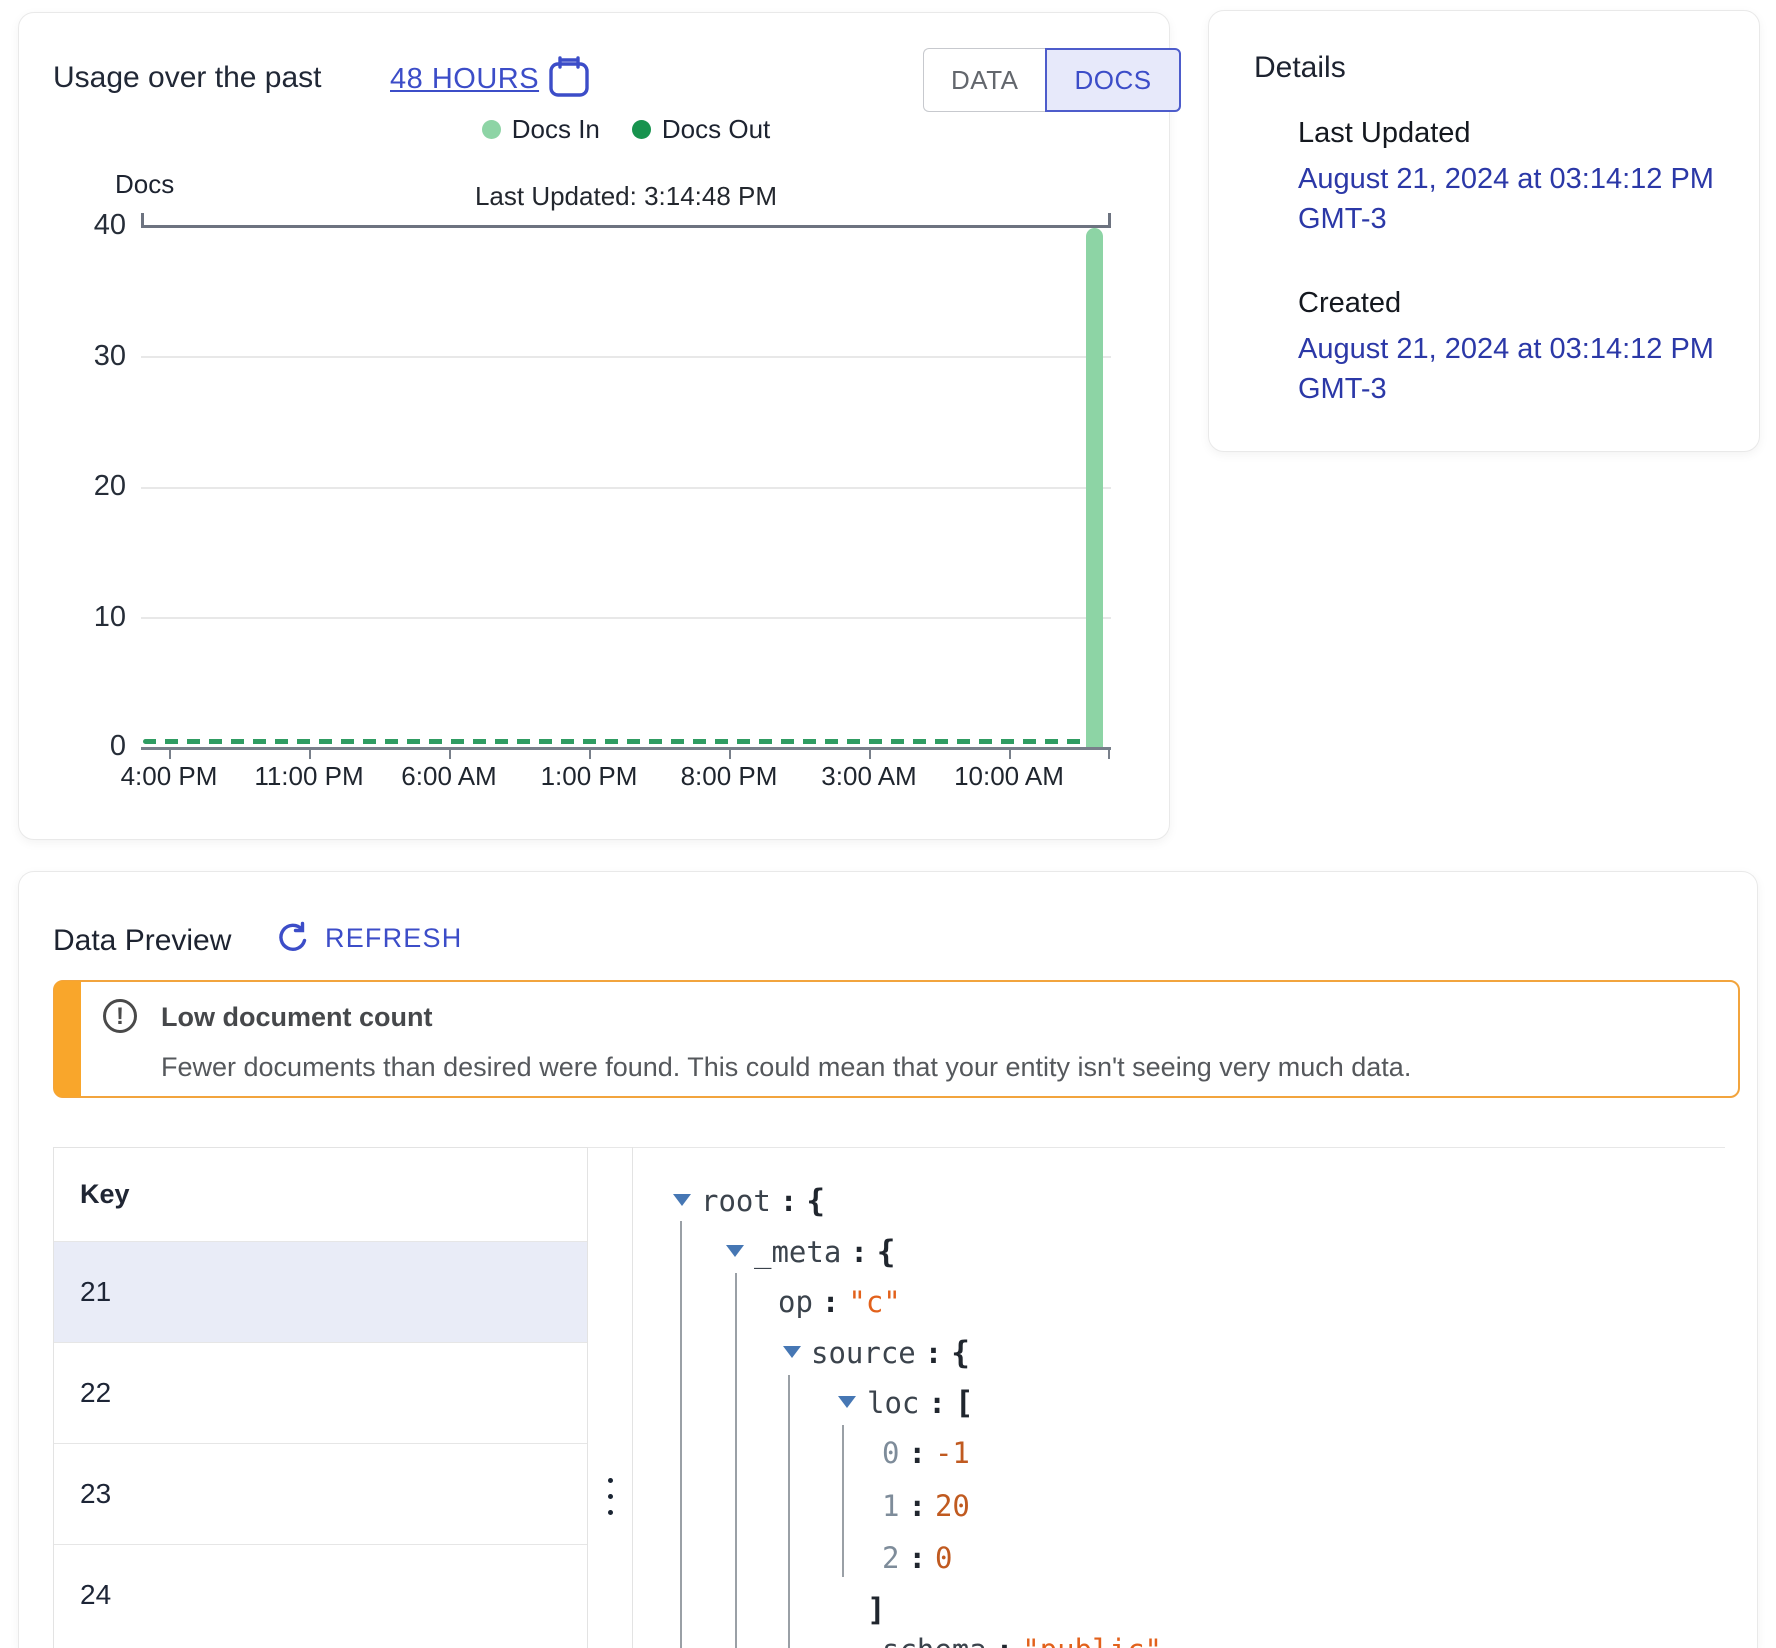 Image resolution: width=1776 pixels, height=1648 pixels. Describe the element at coordinates (943, 1558) in the screenshot. I see `json-number-value: 0` at that location.